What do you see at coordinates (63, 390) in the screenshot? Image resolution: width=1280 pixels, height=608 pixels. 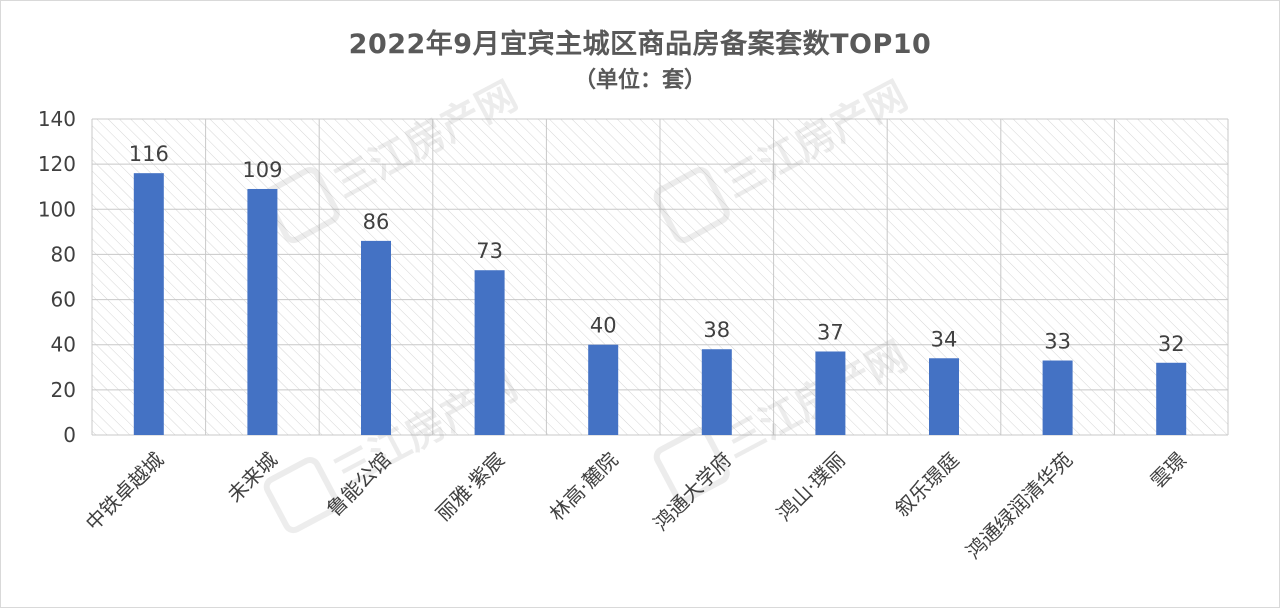 I see `y-tick-label: 20` at bounding box center [63, 390].